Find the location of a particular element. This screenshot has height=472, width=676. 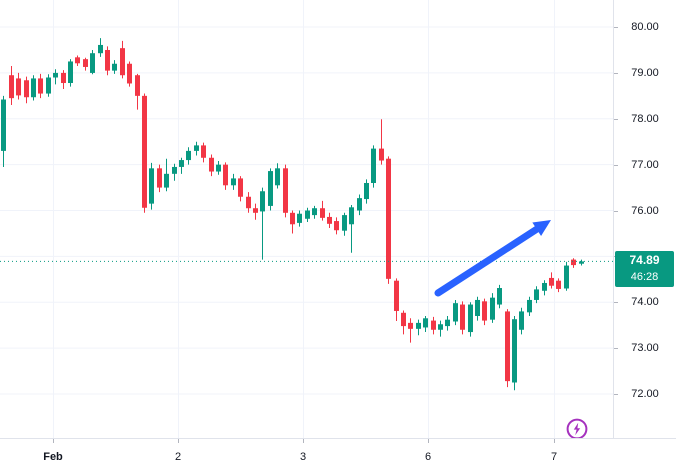

price-tick-label: 79.00 is located at coordinates (645, 72).